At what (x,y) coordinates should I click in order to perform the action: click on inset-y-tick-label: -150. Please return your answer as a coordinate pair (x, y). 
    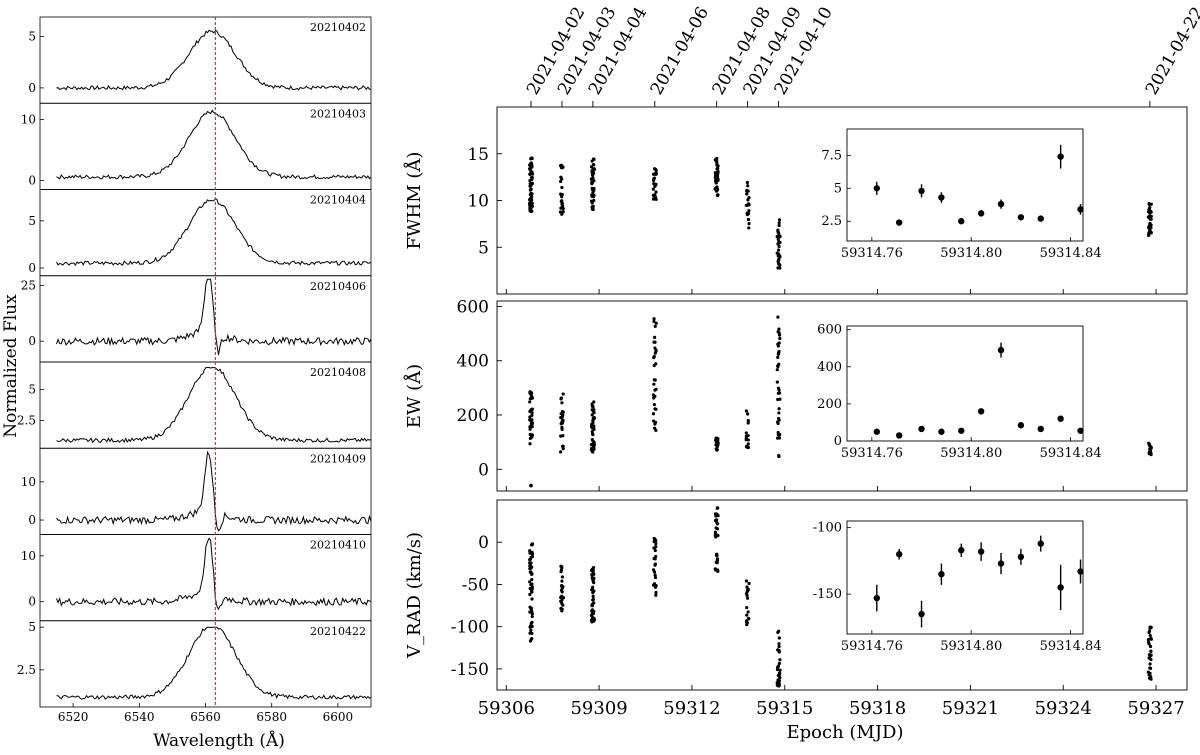
    Looking at the image, I should click on (827, 594).